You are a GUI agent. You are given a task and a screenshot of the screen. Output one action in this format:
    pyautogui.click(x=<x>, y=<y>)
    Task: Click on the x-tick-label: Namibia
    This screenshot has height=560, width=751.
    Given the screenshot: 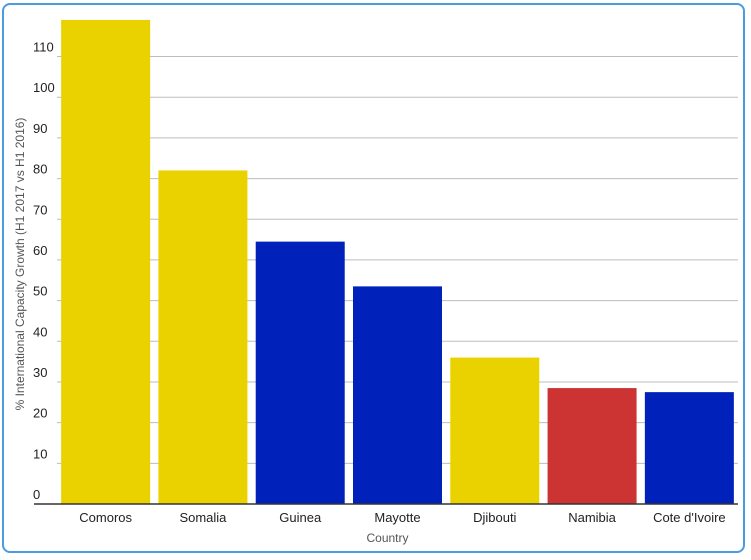 What is the action you would take?
    pyautogui.click(x=592, y=517)
    